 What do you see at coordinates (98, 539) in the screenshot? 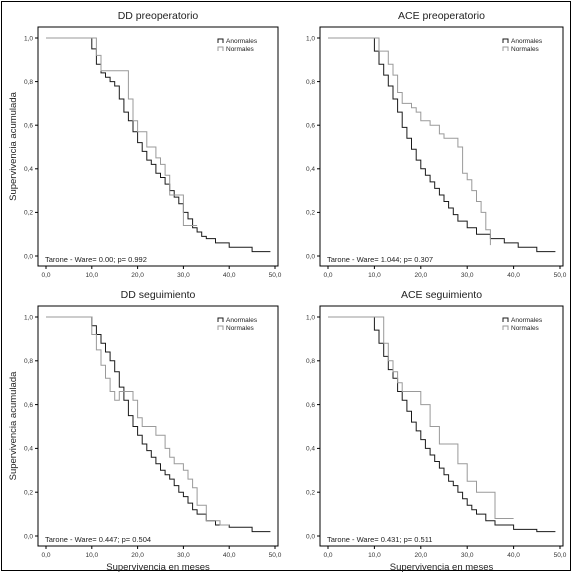
I see `test-annotation: Tarone - Ware= 0.447; p= 0.504` at bounding box center [98, 539].